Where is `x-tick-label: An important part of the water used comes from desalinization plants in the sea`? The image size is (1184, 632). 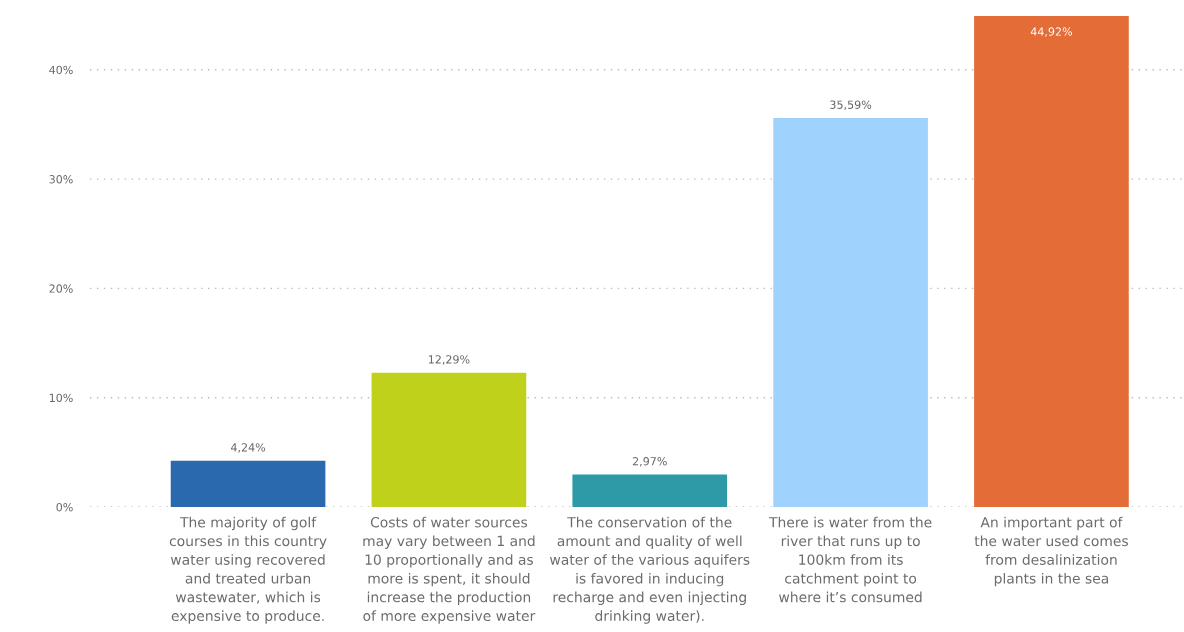
x-tick-label: An important part of the water used comes from desalinization plants in the sea is located at coordinates (1051, 551).